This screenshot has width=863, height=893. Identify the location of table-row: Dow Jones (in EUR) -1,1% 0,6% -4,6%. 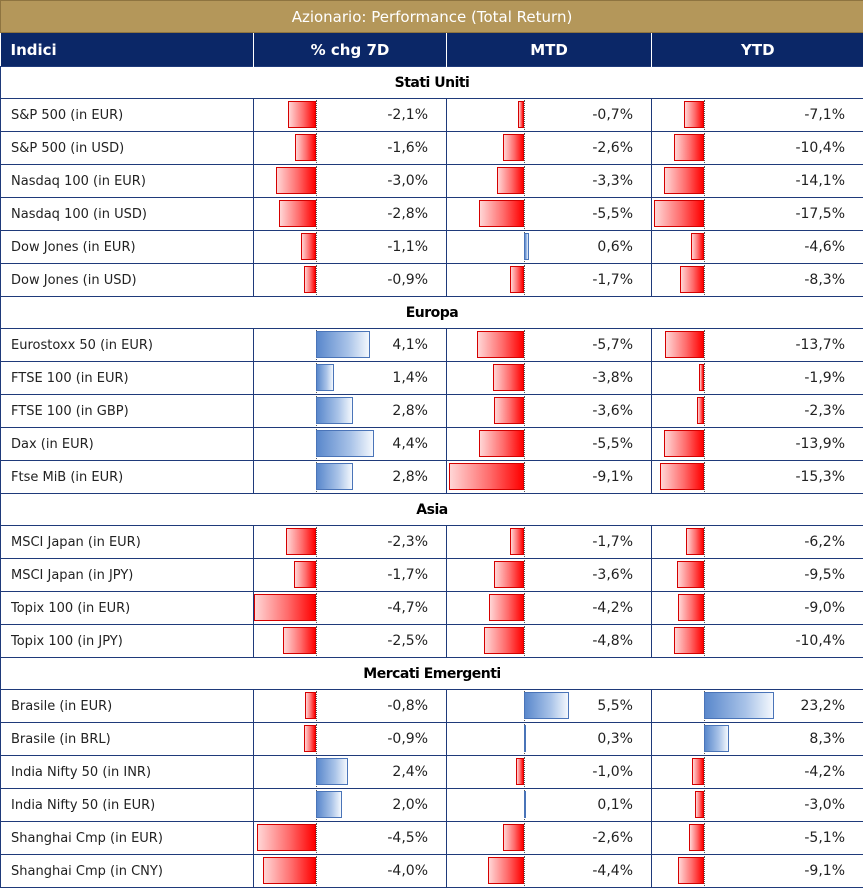
(431, 247).